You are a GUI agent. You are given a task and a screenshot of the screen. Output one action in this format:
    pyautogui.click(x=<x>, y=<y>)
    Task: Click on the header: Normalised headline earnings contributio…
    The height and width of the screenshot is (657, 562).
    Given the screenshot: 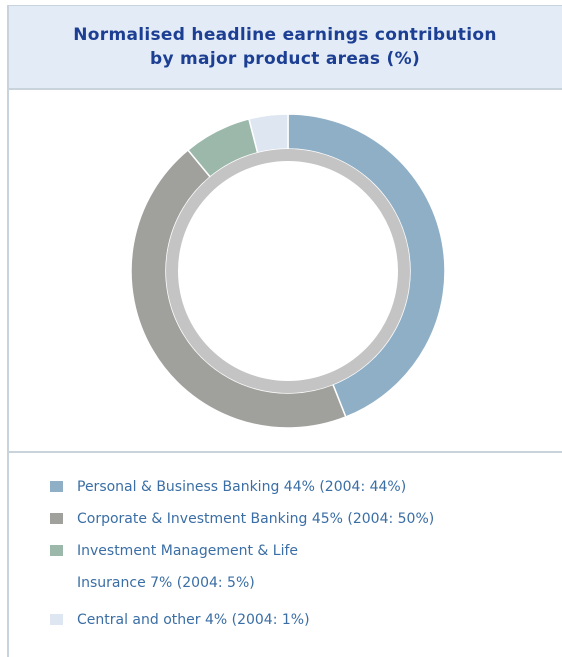 What is the action you would take?
    pyautogui.click(x=285, y=47)
    